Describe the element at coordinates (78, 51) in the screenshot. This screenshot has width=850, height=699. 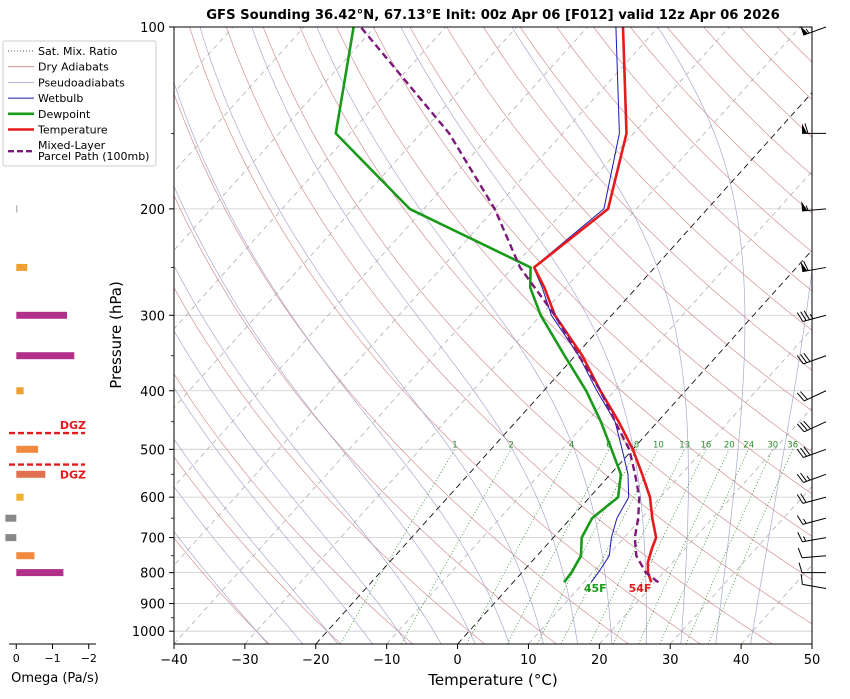
I see `legend-label: Sat. Mix. Ratio` at that location.